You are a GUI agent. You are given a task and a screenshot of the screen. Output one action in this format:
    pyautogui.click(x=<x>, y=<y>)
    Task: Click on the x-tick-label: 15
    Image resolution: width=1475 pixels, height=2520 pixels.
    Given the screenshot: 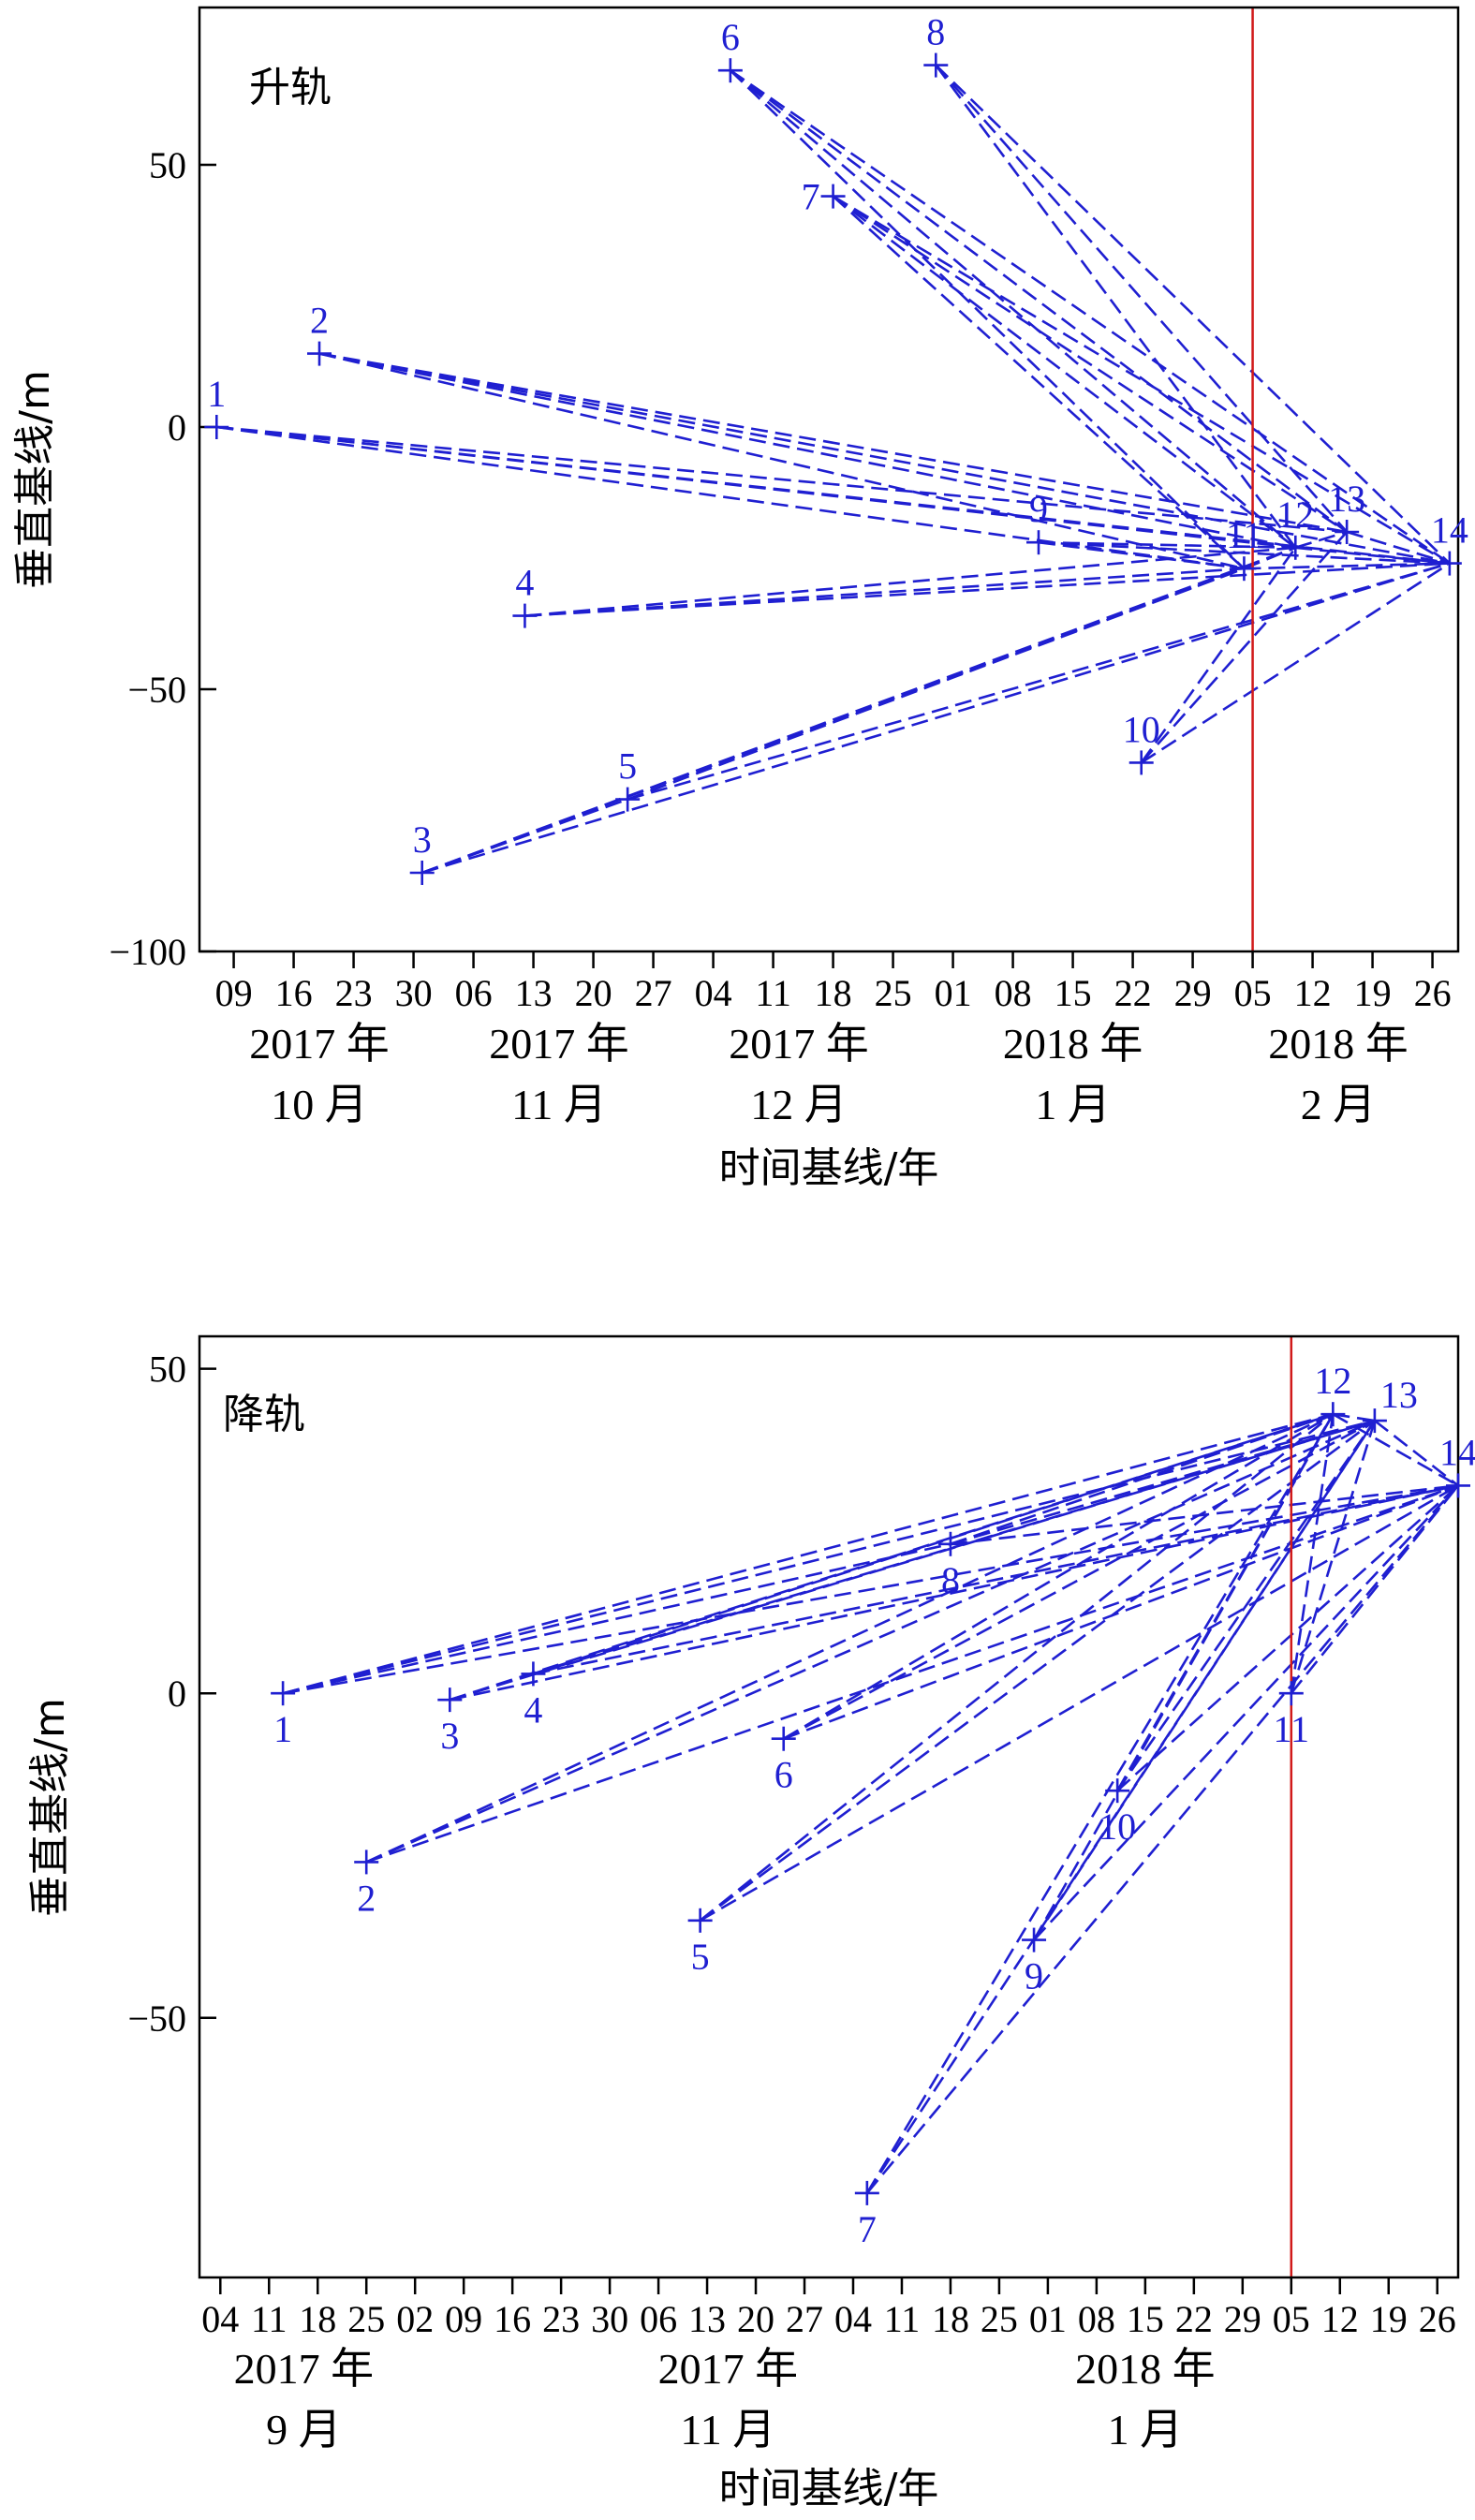 What is the action you would take?
    pyautogui.click(x=1073, y=993)
    